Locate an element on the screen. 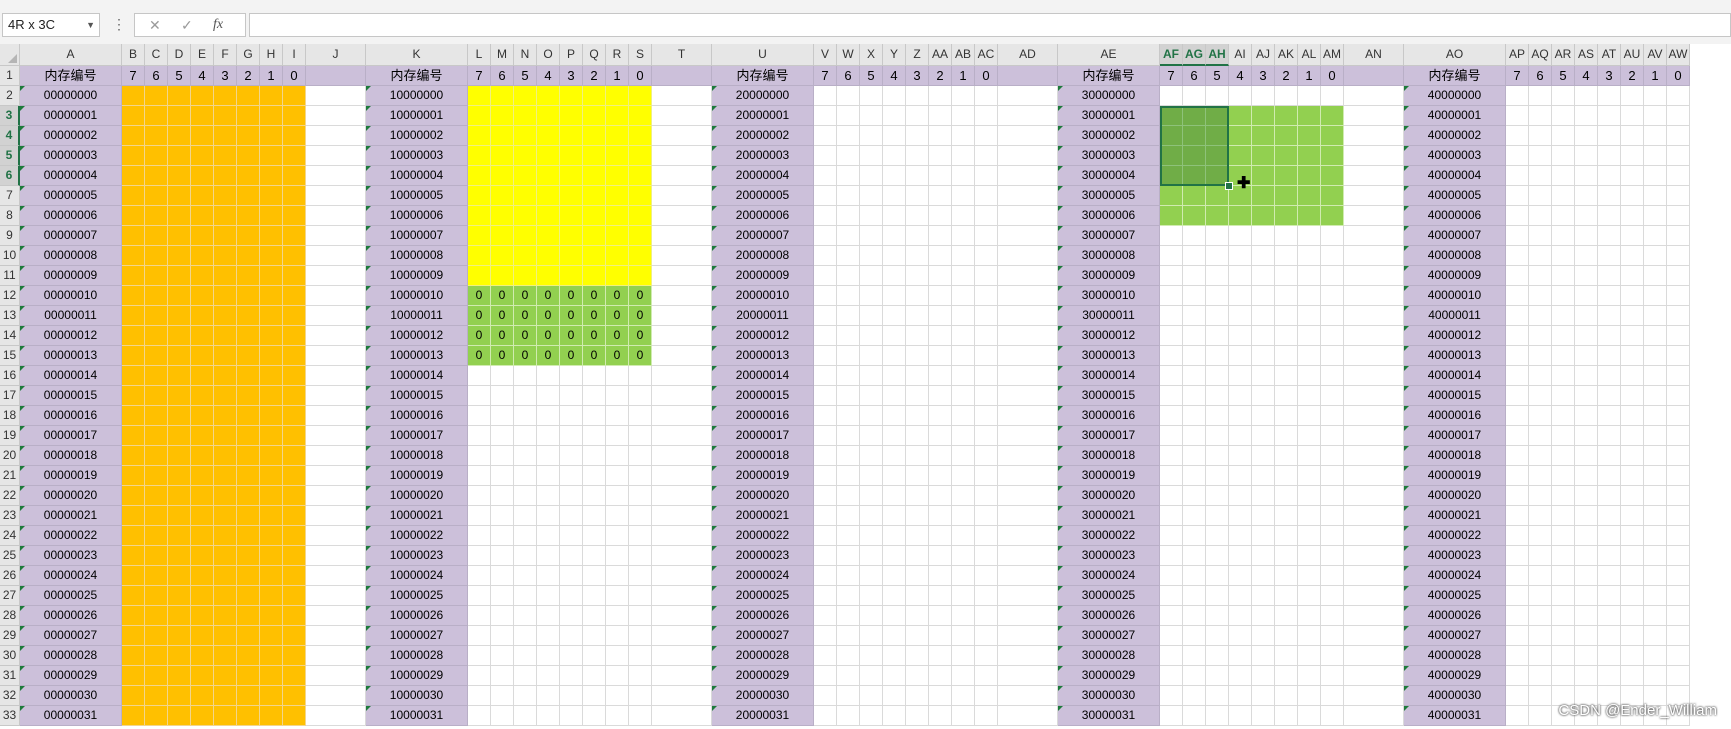  memory-id-cell: 10000012 is located at coordinates (417, 336).